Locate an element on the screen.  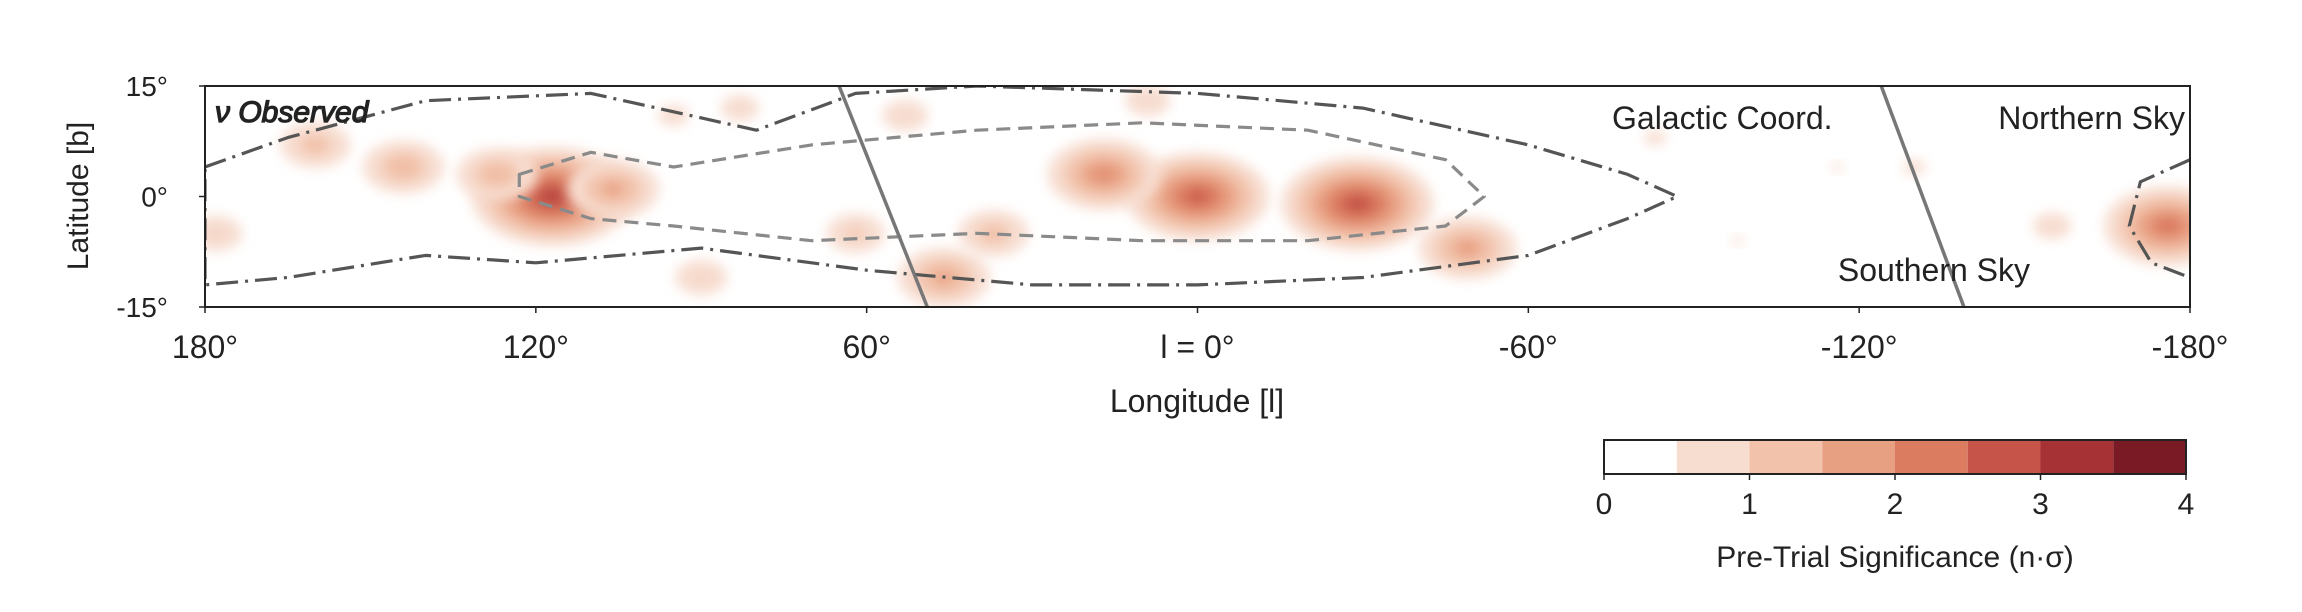
colorbar-bins is located at coordinates (1895, 457).